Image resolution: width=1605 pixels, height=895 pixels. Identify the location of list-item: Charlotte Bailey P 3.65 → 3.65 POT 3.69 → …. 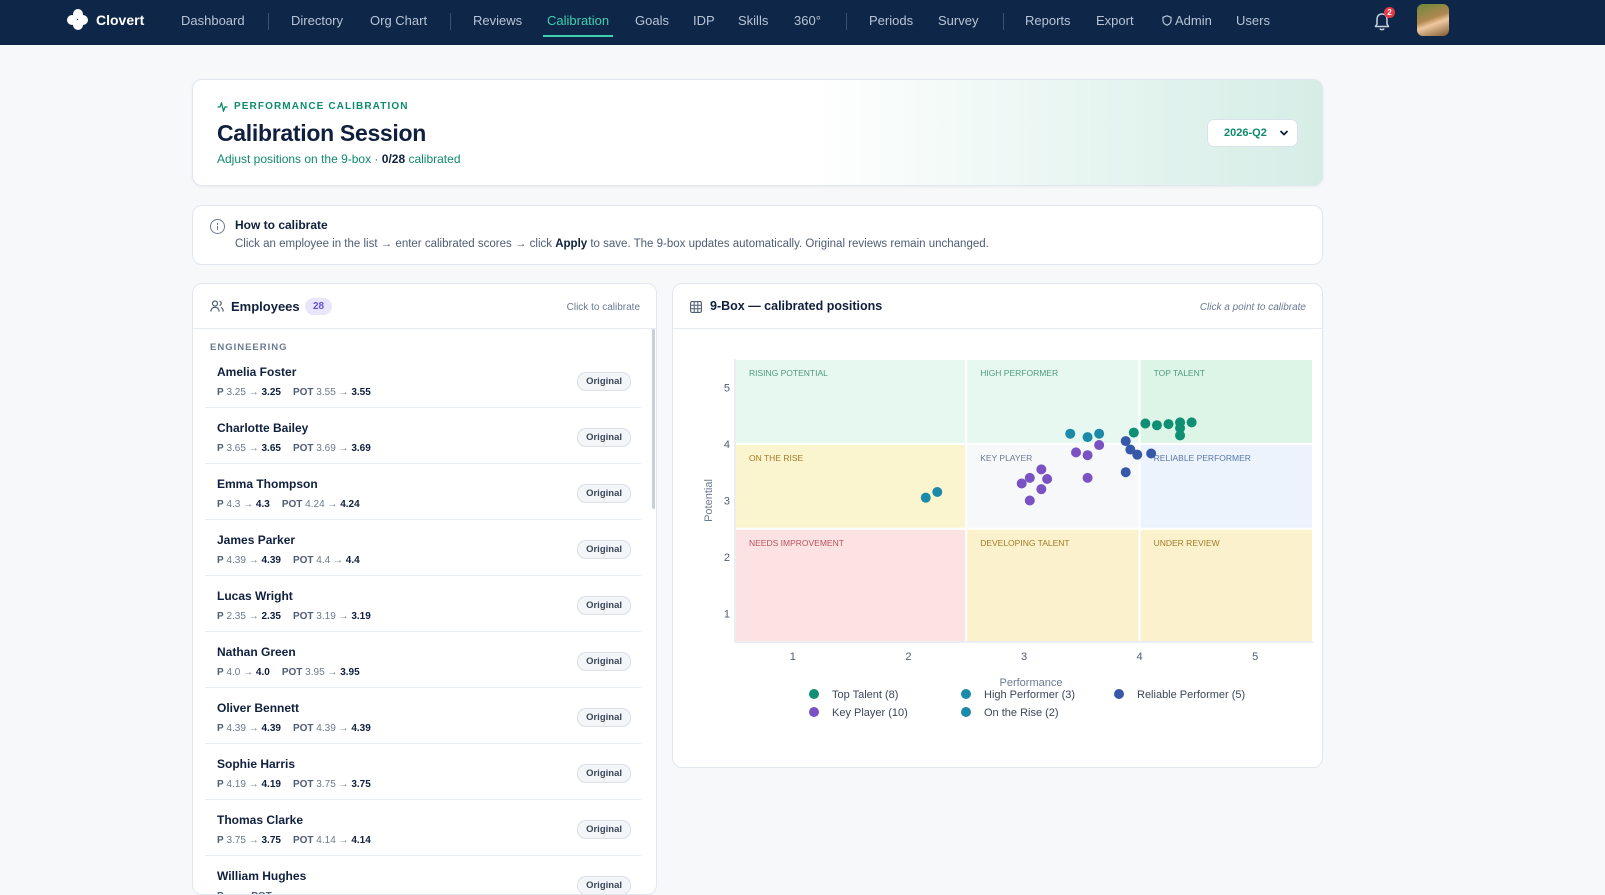
(423, 438).